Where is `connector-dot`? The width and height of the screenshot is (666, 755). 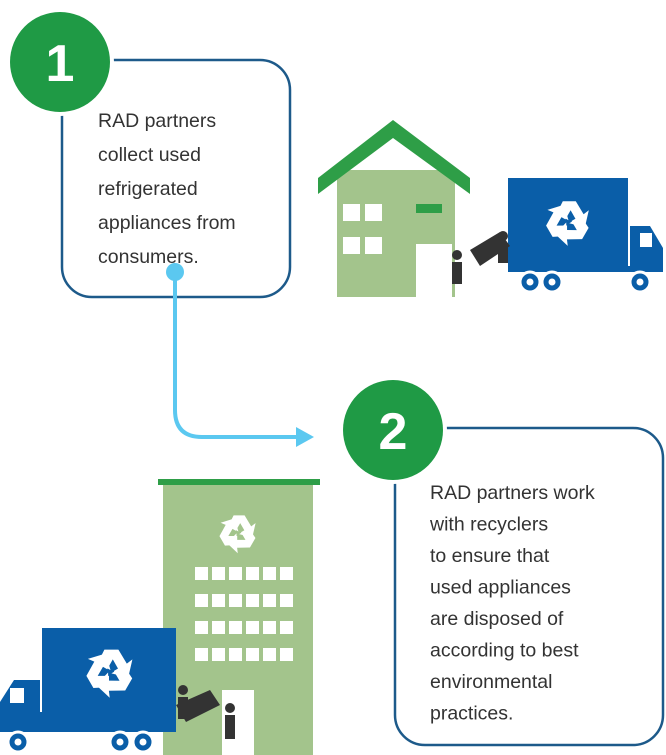 connector-dot is located at coordinates (175, 272).